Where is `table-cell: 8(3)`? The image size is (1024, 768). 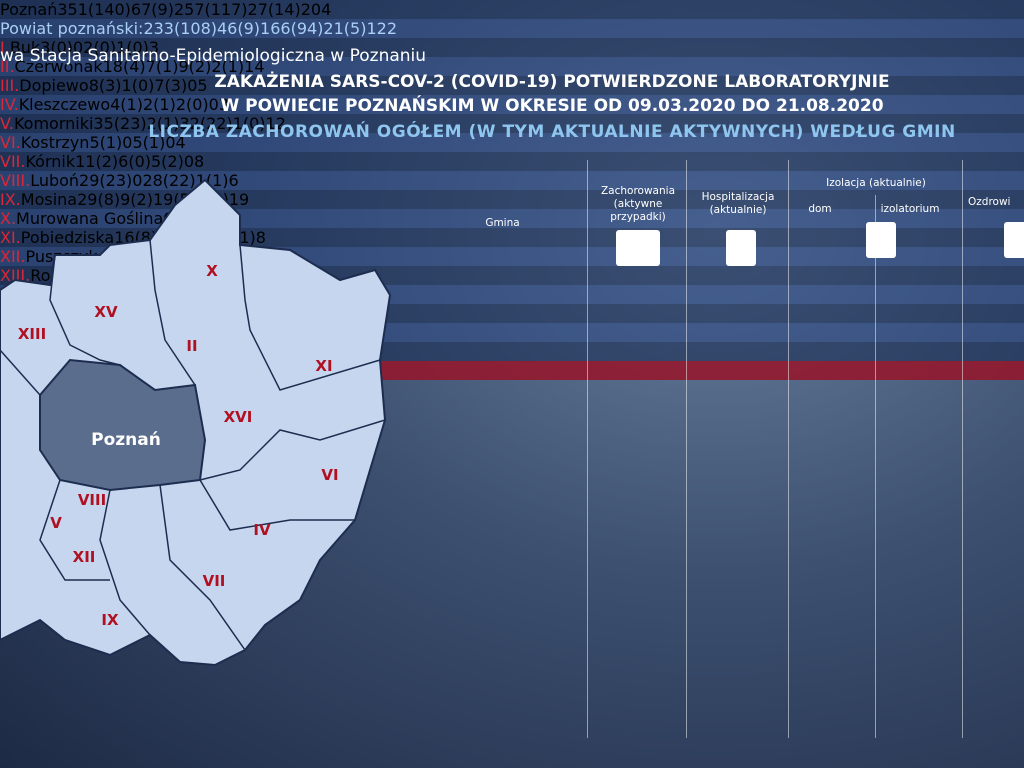
table-cell: 8(3) is located at coordinates (105, 85).